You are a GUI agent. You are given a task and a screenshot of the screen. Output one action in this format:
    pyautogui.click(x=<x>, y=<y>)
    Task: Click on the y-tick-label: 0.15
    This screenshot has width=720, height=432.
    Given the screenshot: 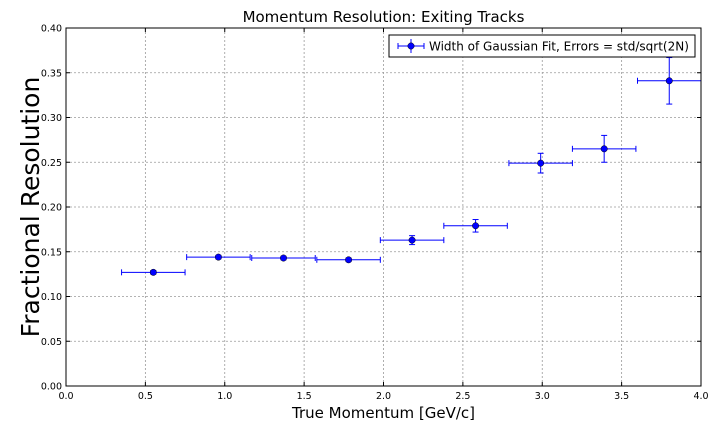 What is the action you would take?
    pyautogui.click(x=51, y=252)
    